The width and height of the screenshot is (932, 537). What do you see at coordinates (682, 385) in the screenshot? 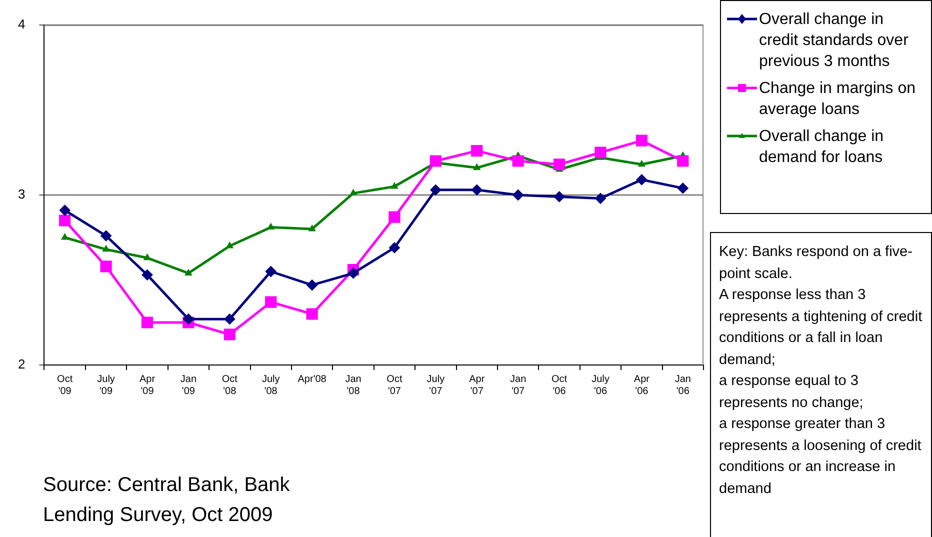
I see `x-tick-label: Jan '06` at bounding box center [682, 385].